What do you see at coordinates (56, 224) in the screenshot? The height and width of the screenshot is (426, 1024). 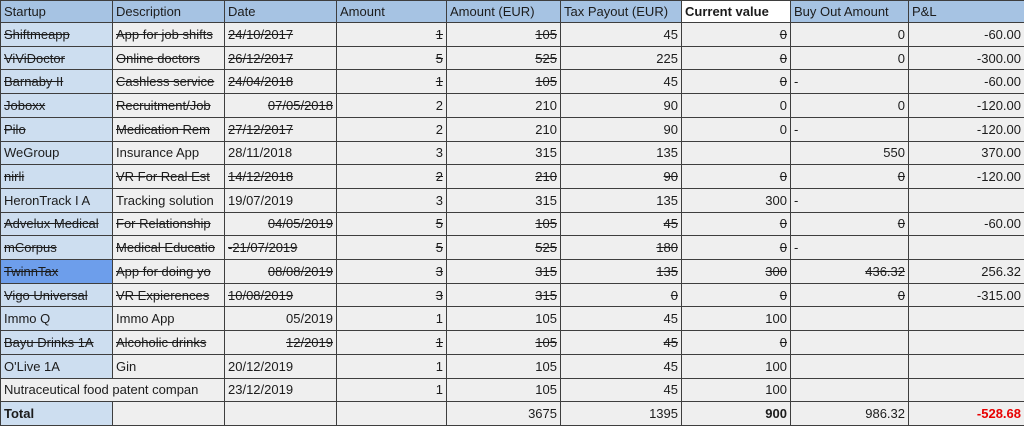 I see `cell-startup: Advelux Medical` at bounding box center [56, 224].